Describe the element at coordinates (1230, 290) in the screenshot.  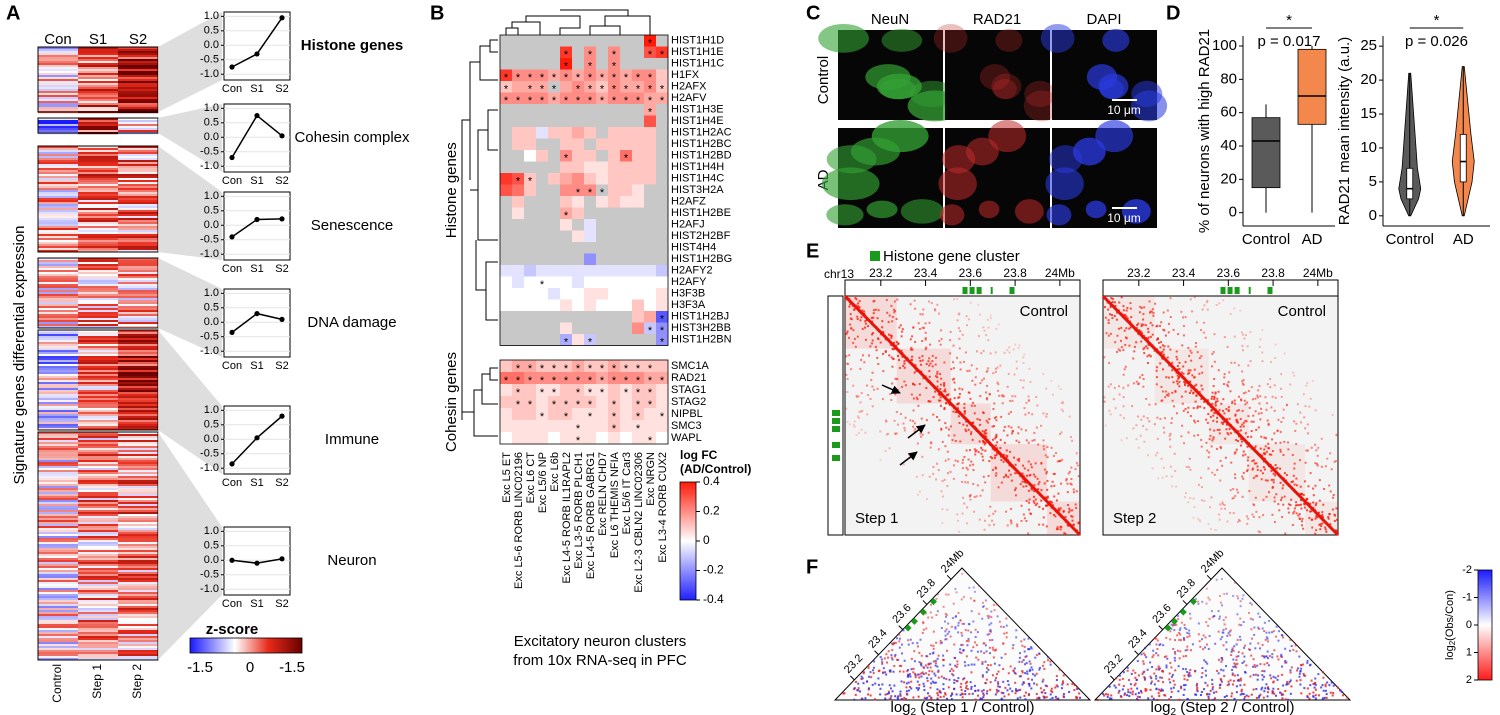
I see `gene-block` at that location.